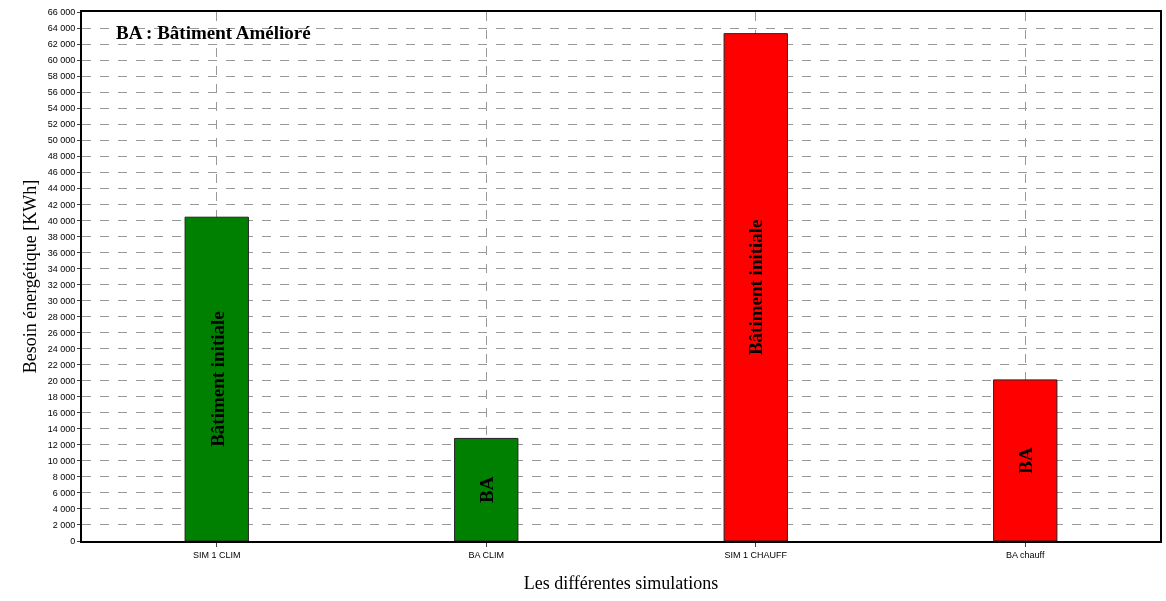  I want to click on y-tick-label: 66 000, so click(61, 12).